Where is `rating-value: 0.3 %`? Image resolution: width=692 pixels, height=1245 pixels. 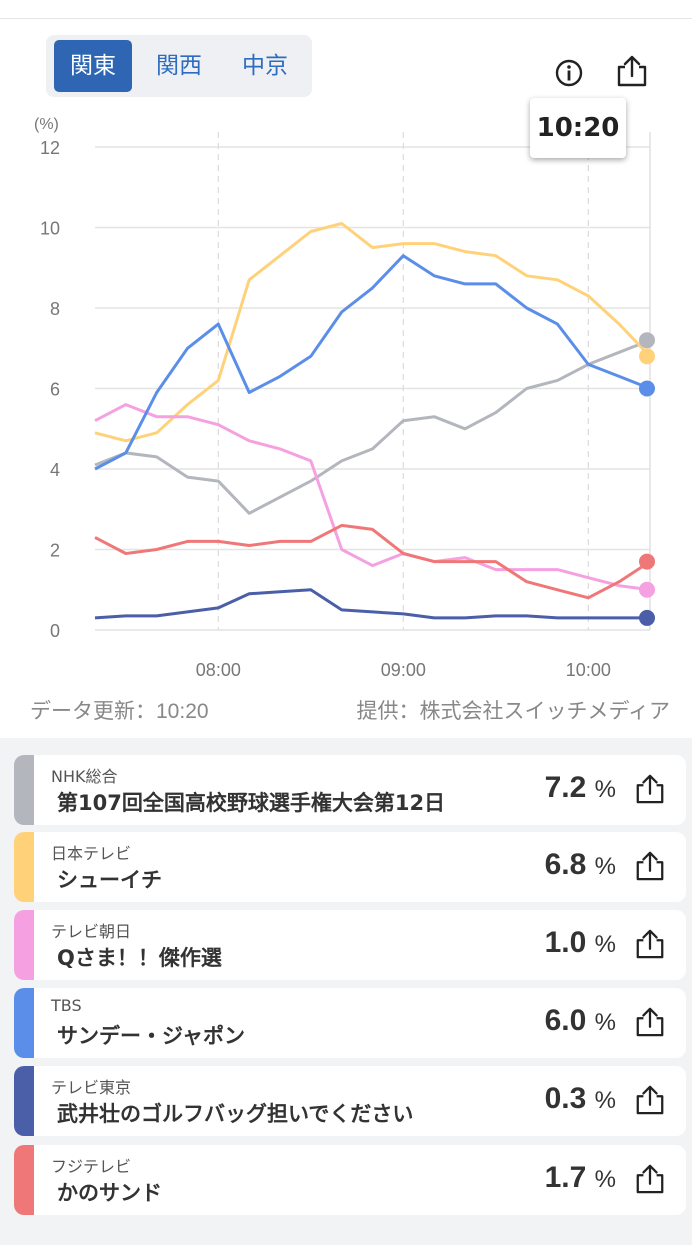
rating-value: 0.3 % is located at coordinates (580, 1098).